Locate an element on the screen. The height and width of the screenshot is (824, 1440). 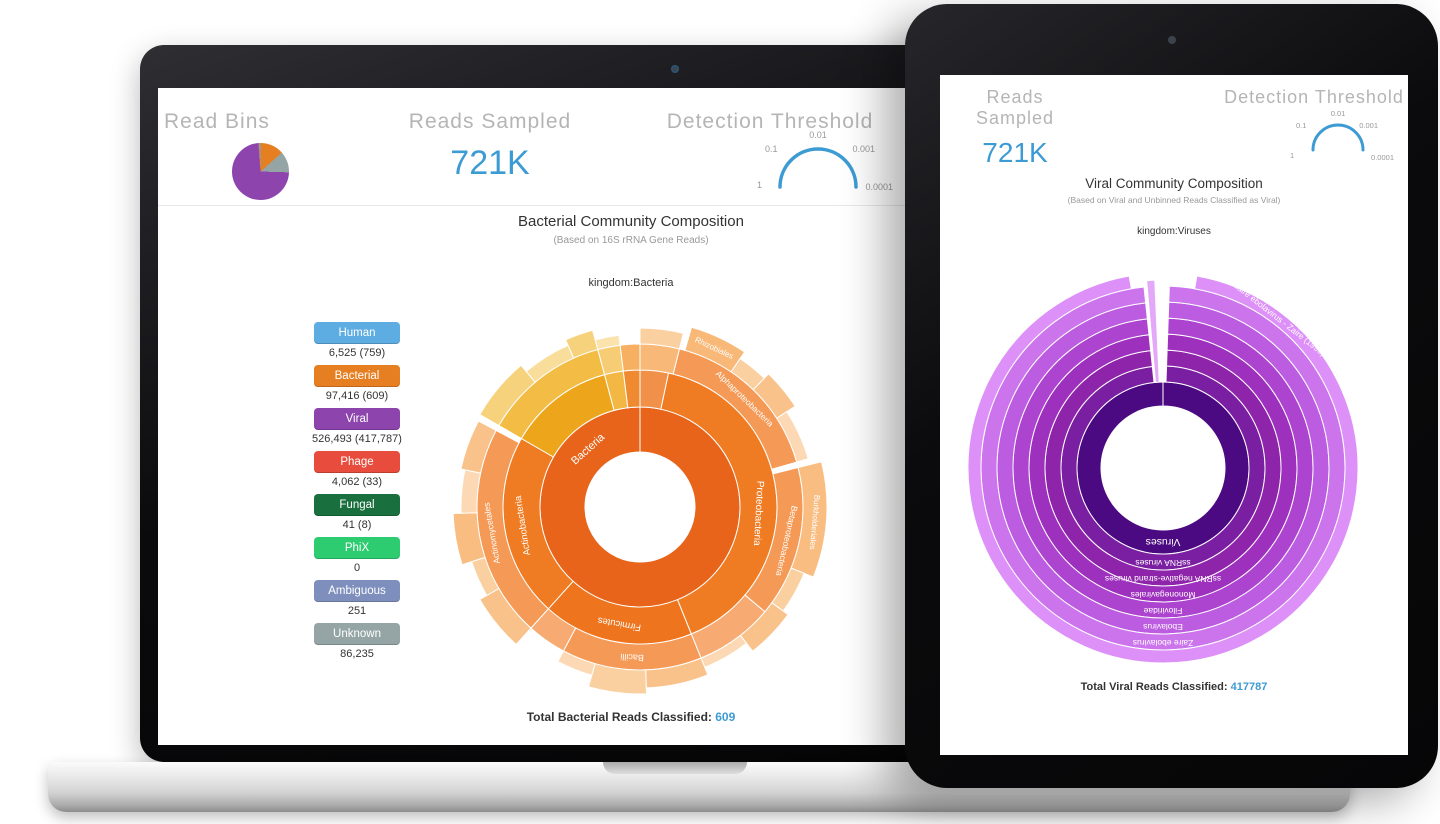
bin-button-phage: Phage is located at coordinates (357, 462).